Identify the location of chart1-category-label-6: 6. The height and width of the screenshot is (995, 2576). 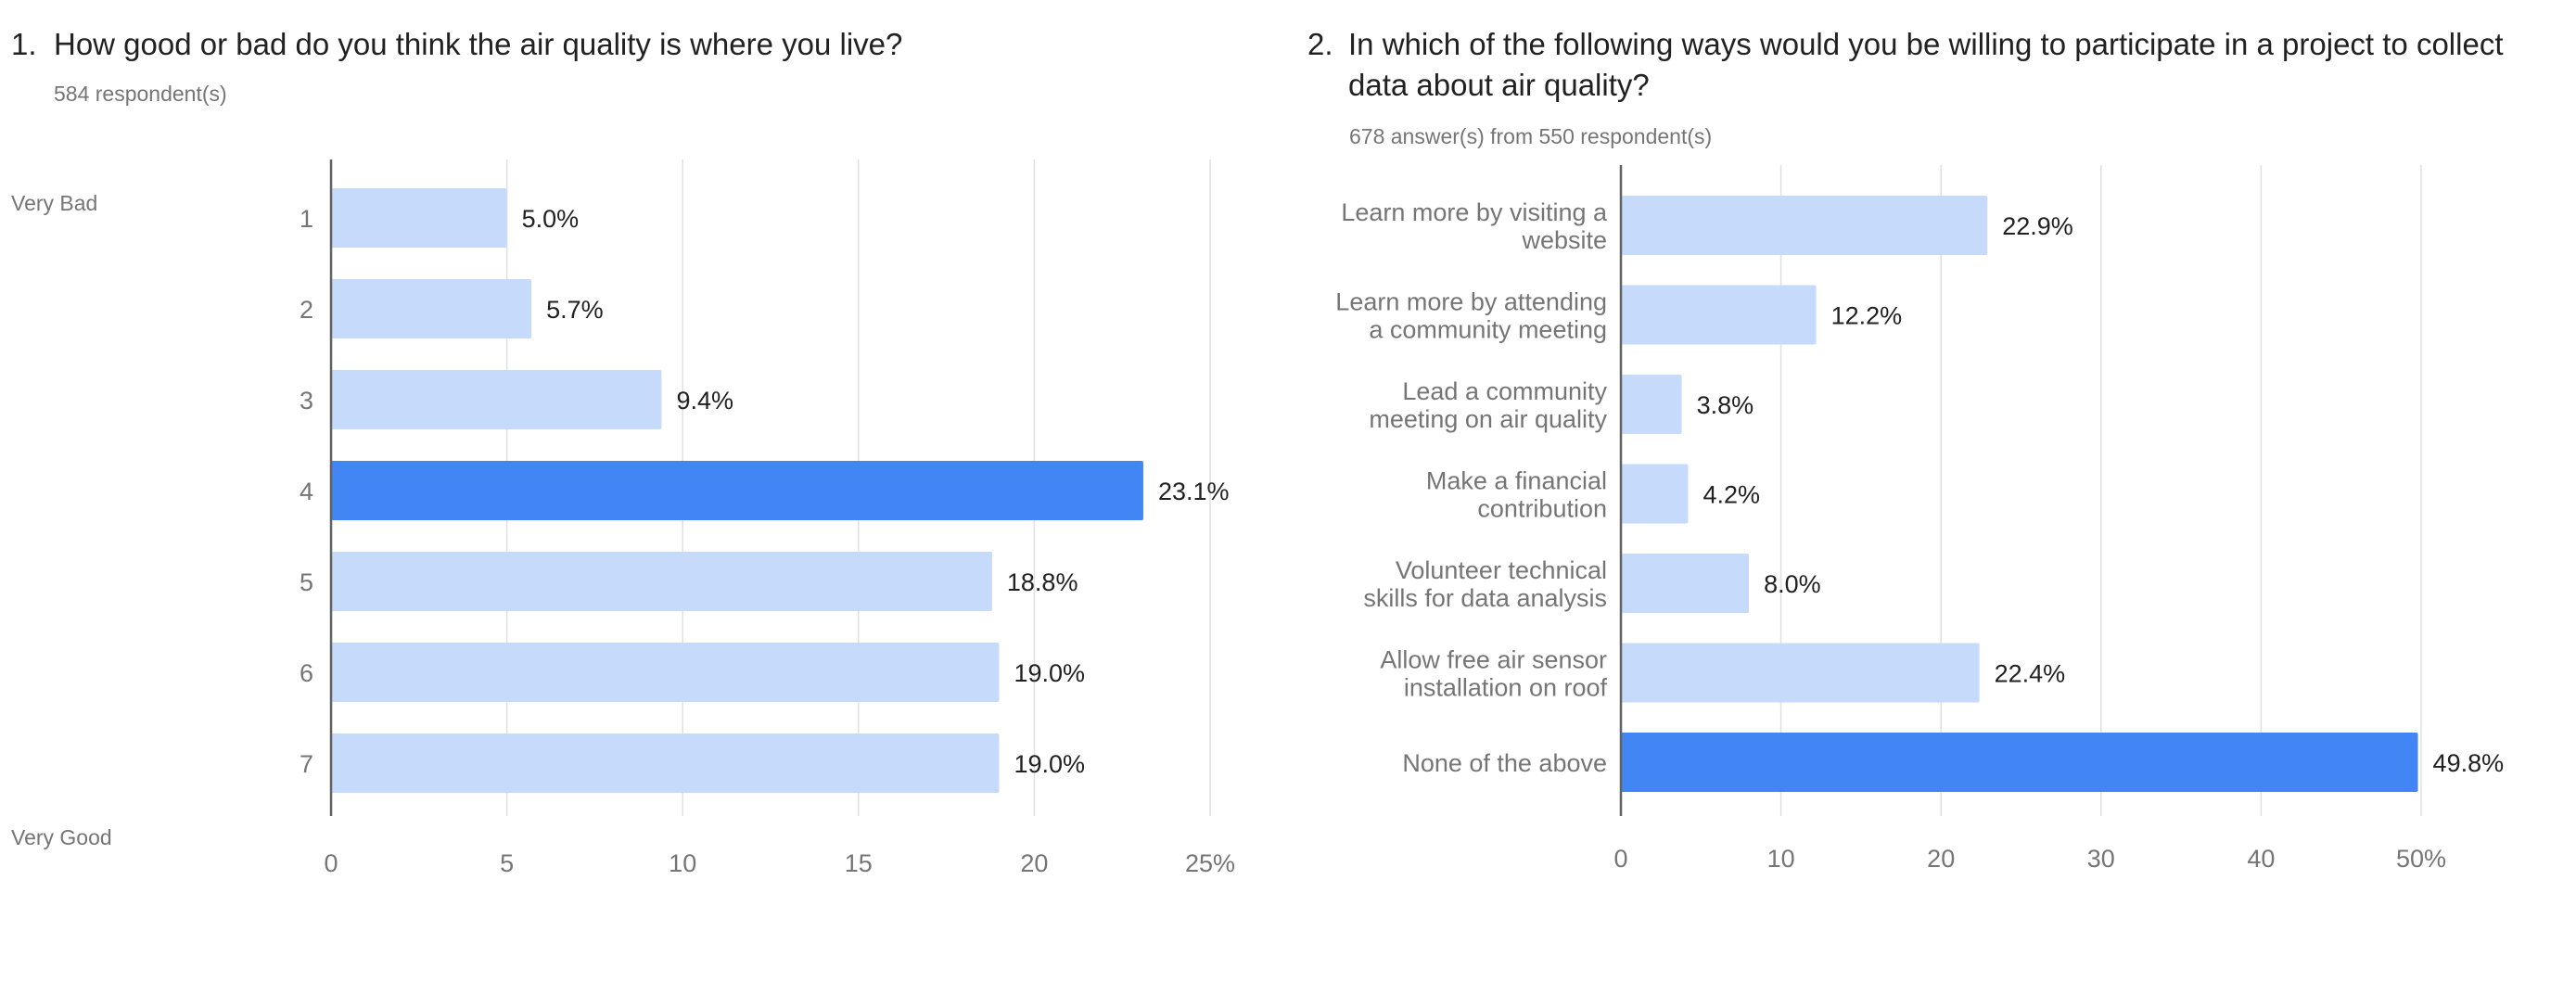
(306, 673).